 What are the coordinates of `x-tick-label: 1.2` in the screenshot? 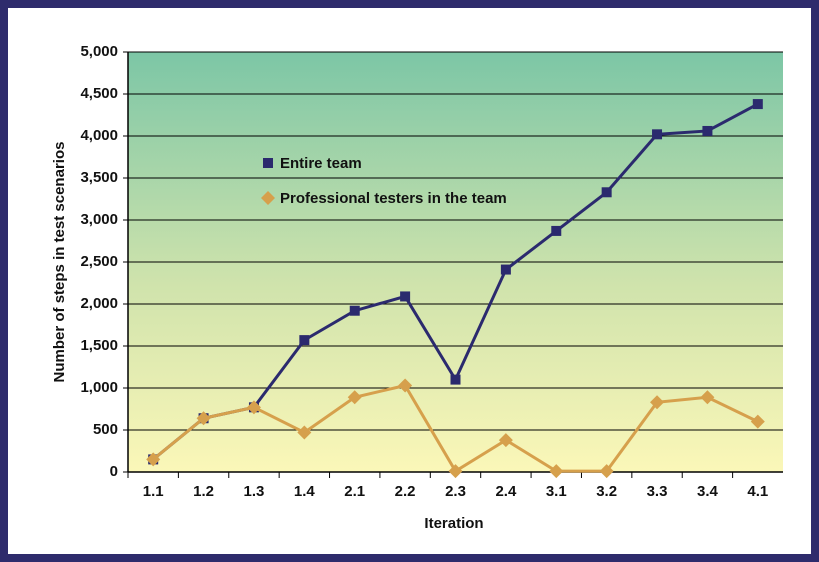 It's located at (203, 491).